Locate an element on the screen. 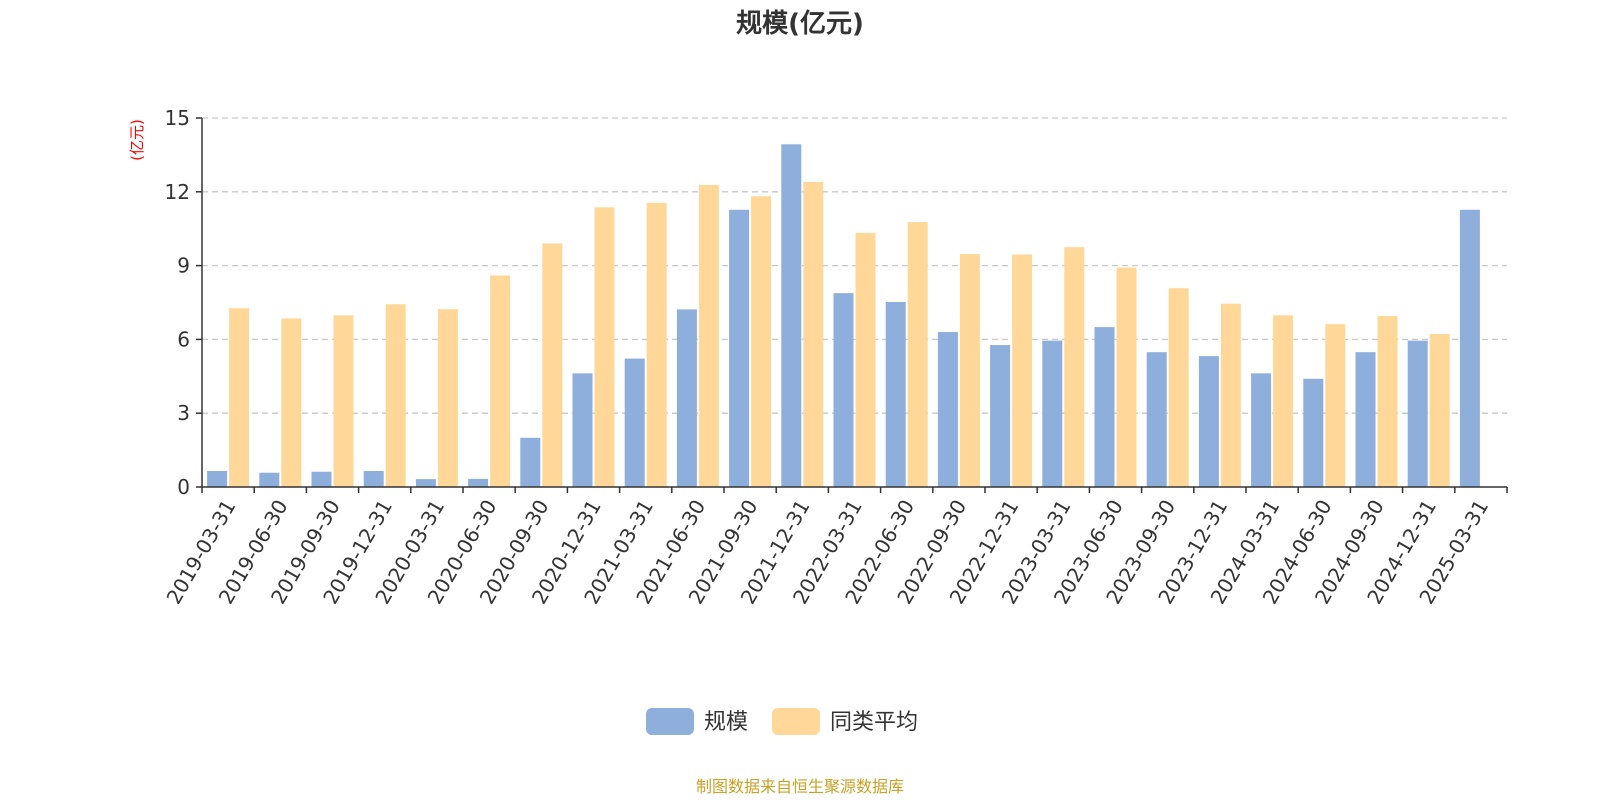  legend: 规模 同类平均 is located at coordinates (782, 721).